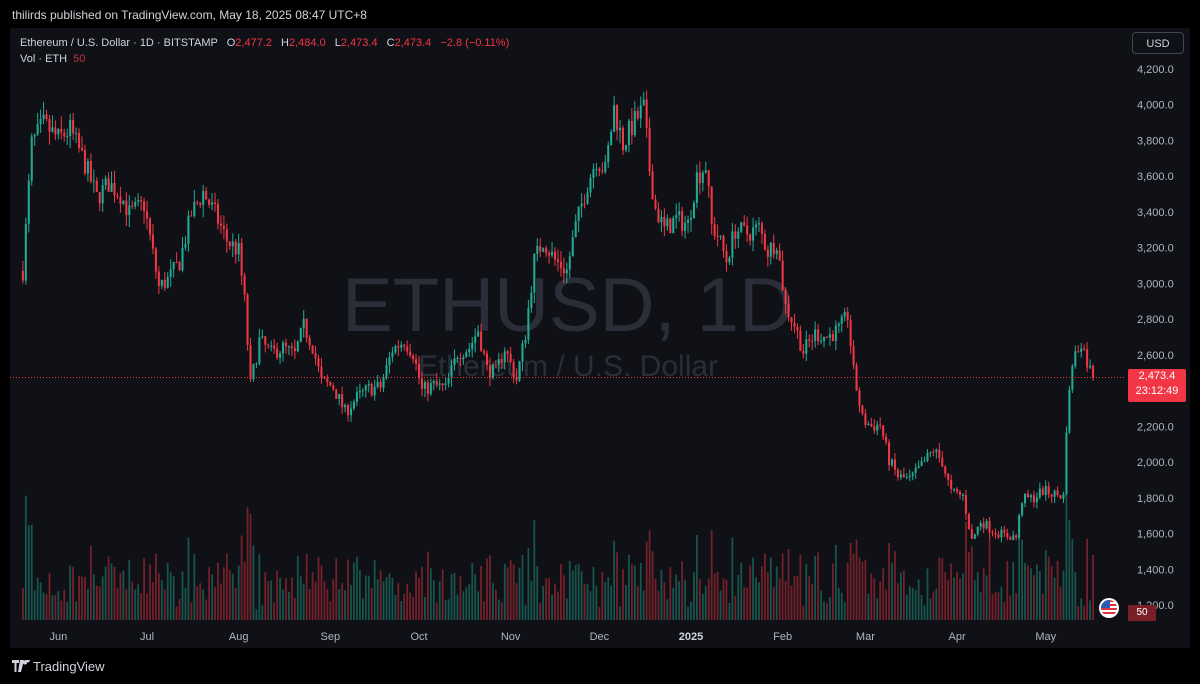 The image size is (1200, 684). Describe the element at coordinates (253, 43) in the screenshot. I see `open-value: 2,477.2` at that location.